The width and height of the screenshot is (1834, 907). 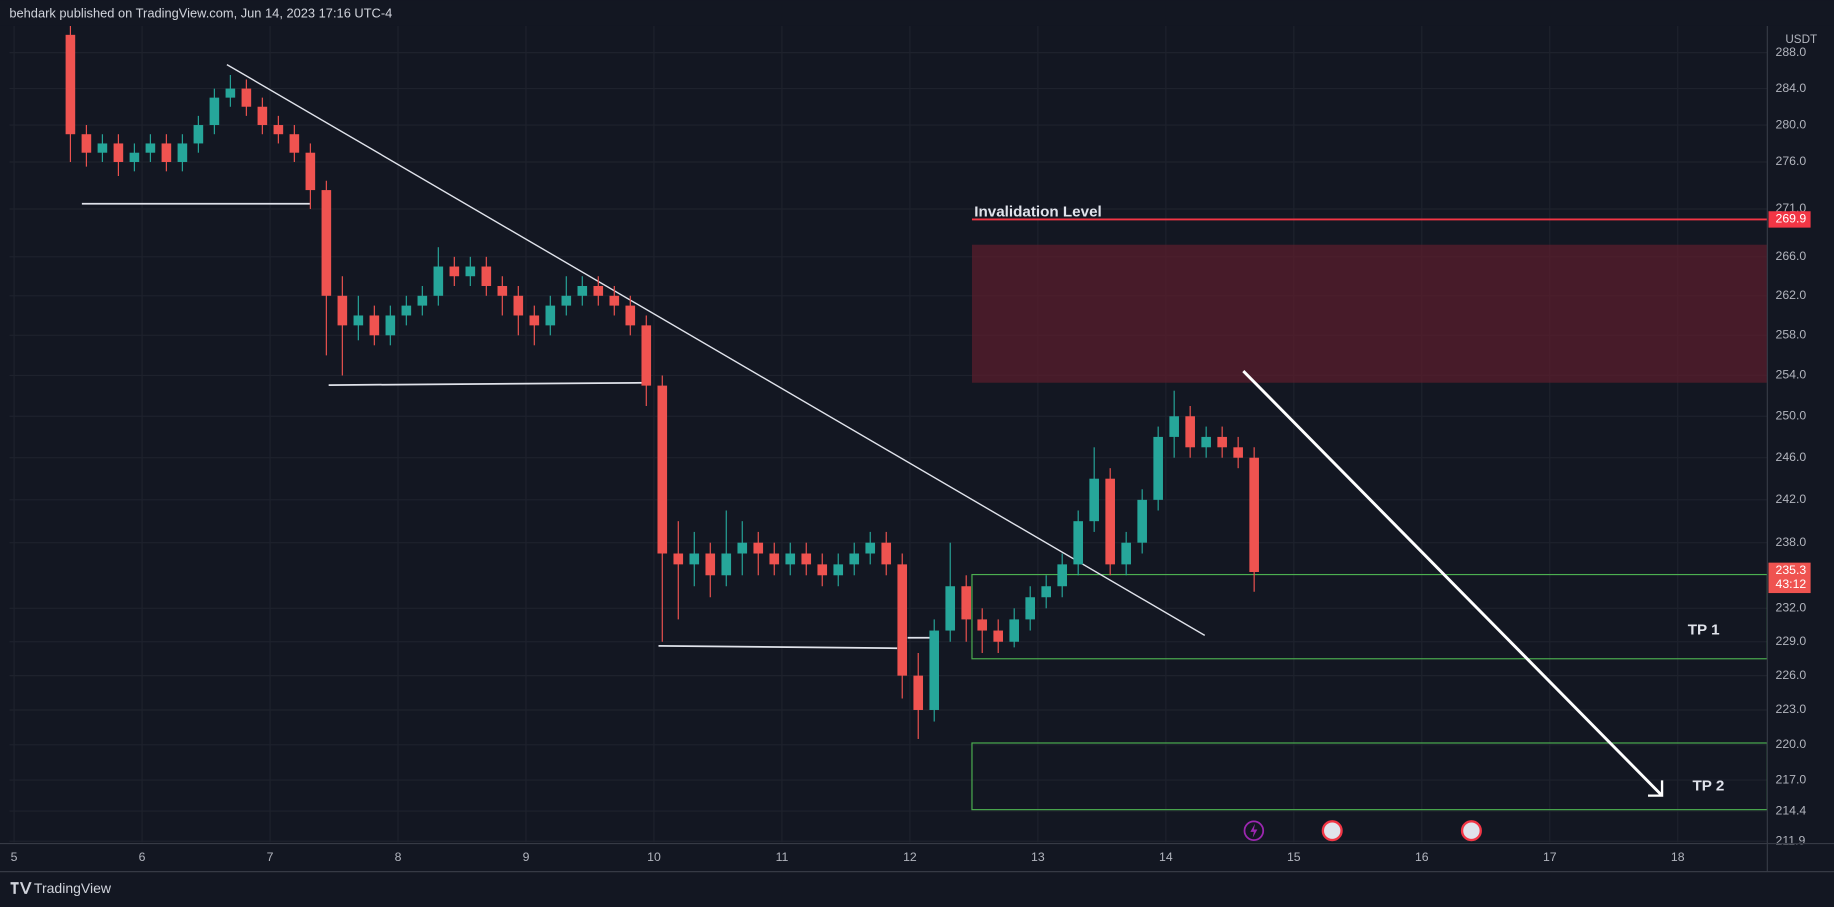 What do you see at coordinates (1550, 857) in the screenshot?
I see `x-tick-label: 17` at bounding box center [1550, 857].